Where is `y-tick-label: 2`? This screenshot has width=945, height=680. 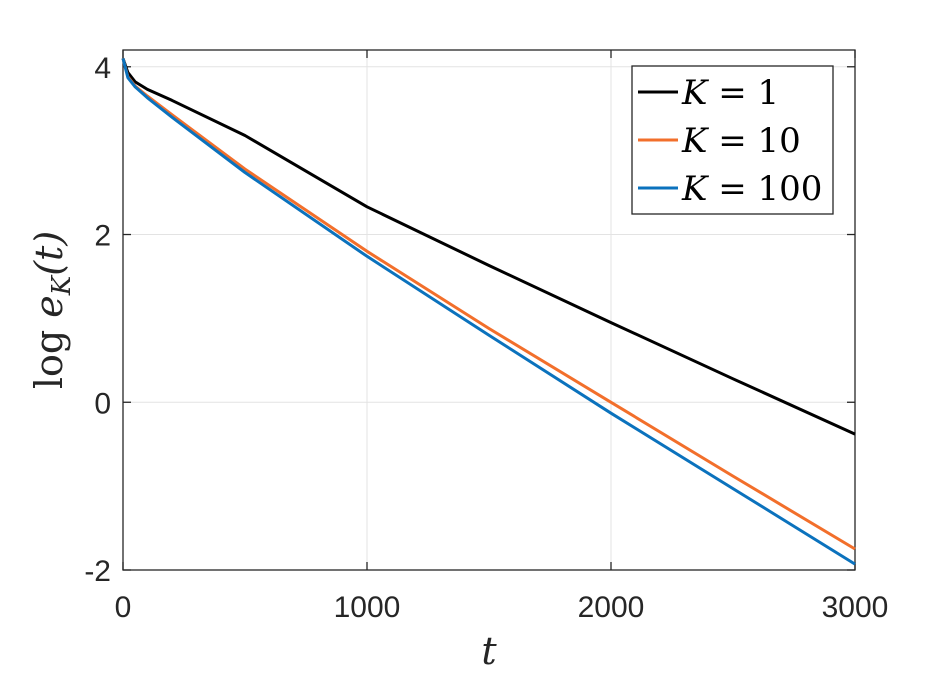 y-tick-label: 2 is located at coordinates (102, 236).